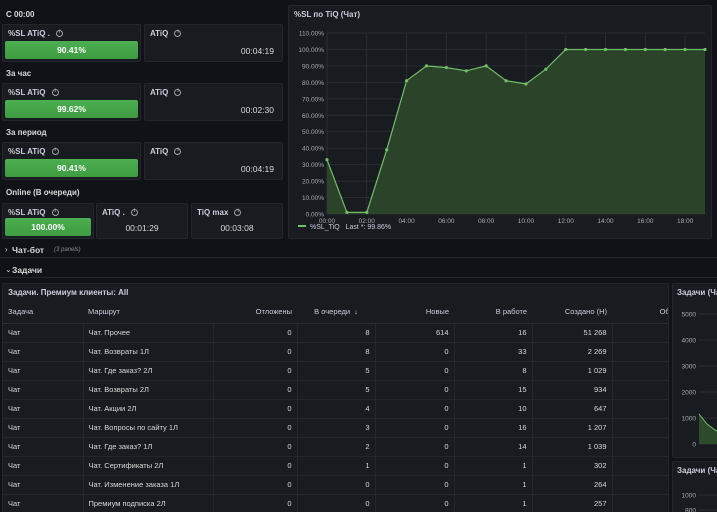 The width and height of the screenshot is (717, 512). What do you see at coordinates (358, 250) in the screenshot?
I see `row-chatbot: › Чат-бот (3 panels)` at bounding box center [358, 250].